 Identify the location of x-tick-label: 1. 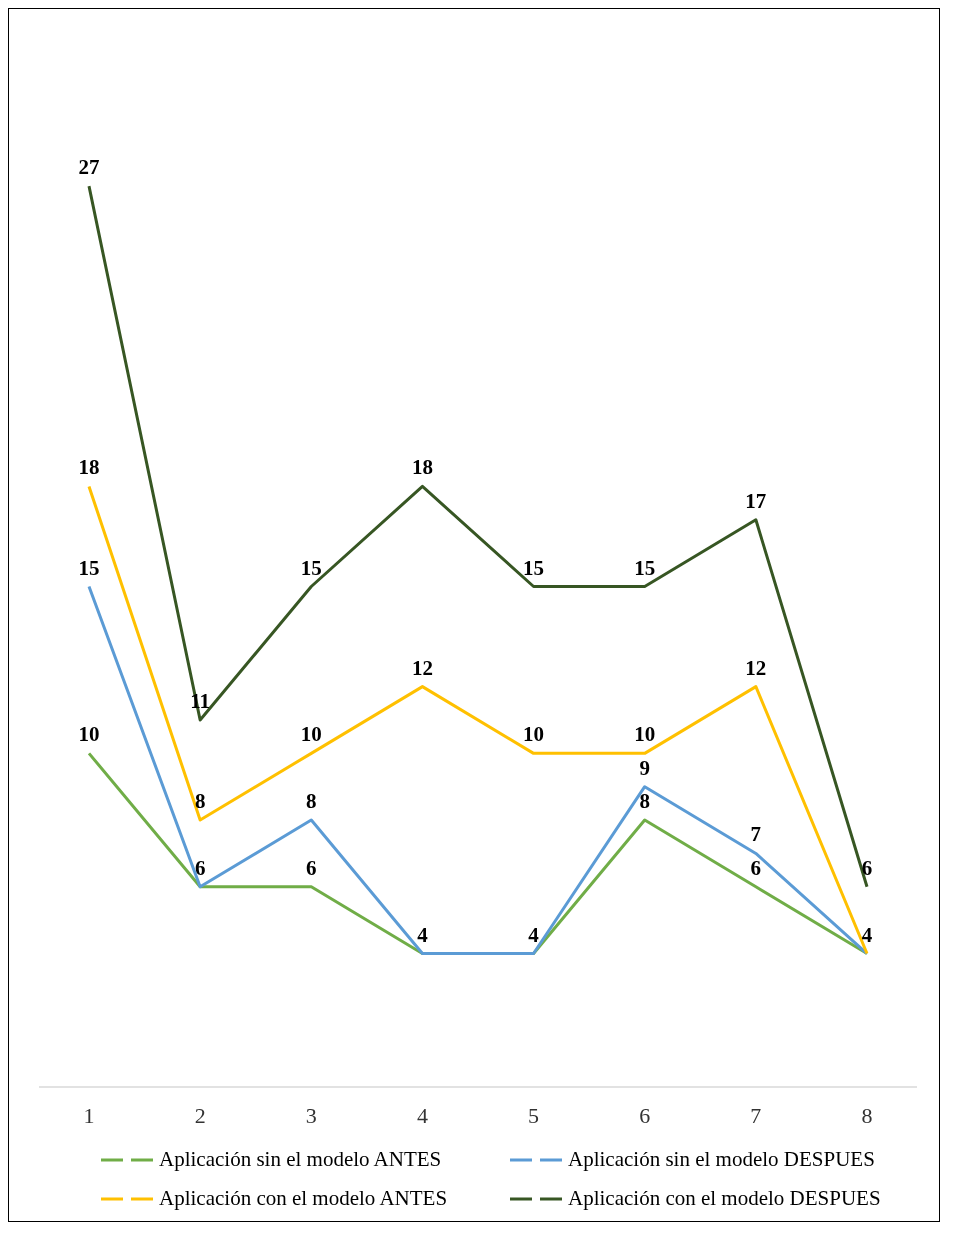
(89, 1115).